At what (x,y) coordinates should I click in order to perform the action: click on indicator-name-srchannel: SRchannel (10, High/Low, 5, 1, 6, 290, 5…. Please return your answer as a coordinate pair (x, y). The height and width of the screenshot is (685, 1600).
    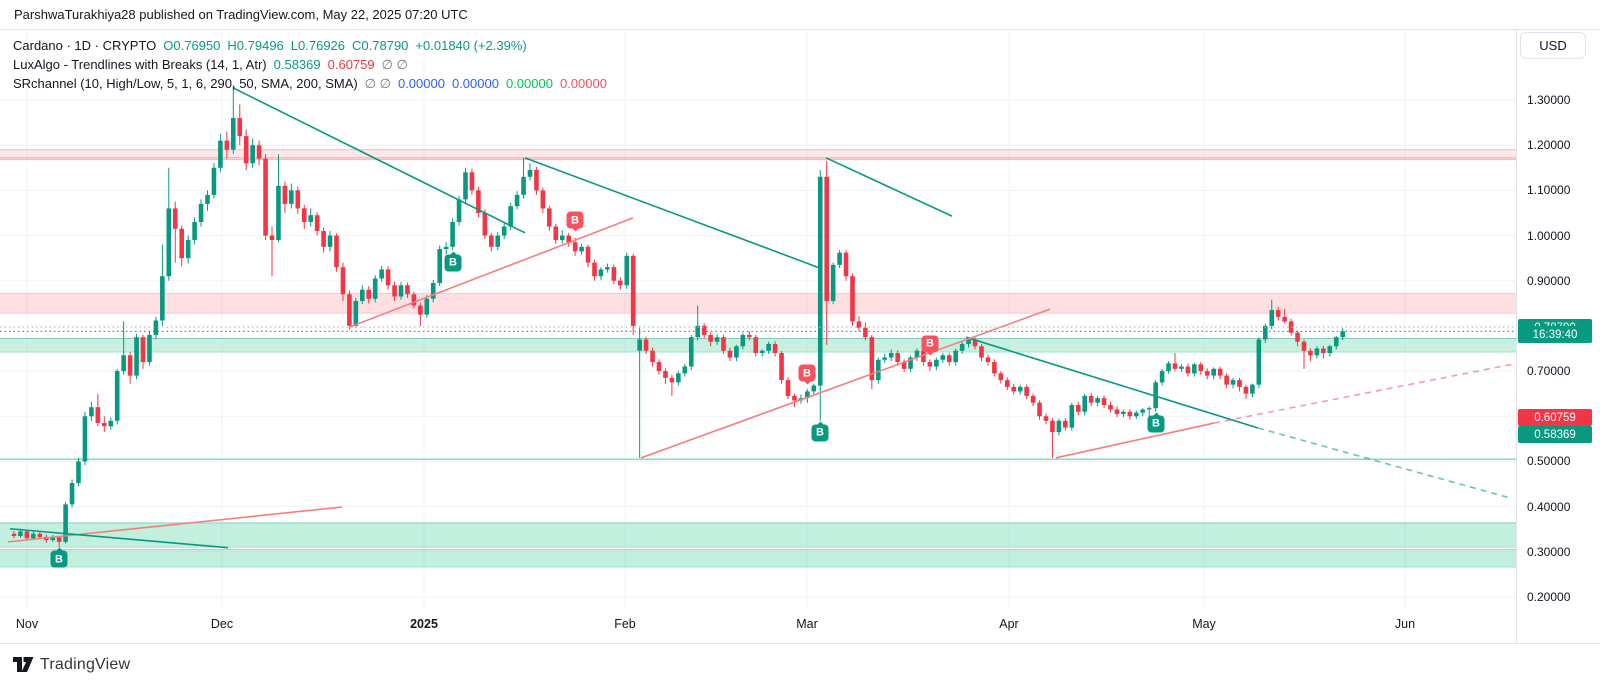
    Looking at the image, I should click on (185, 83).